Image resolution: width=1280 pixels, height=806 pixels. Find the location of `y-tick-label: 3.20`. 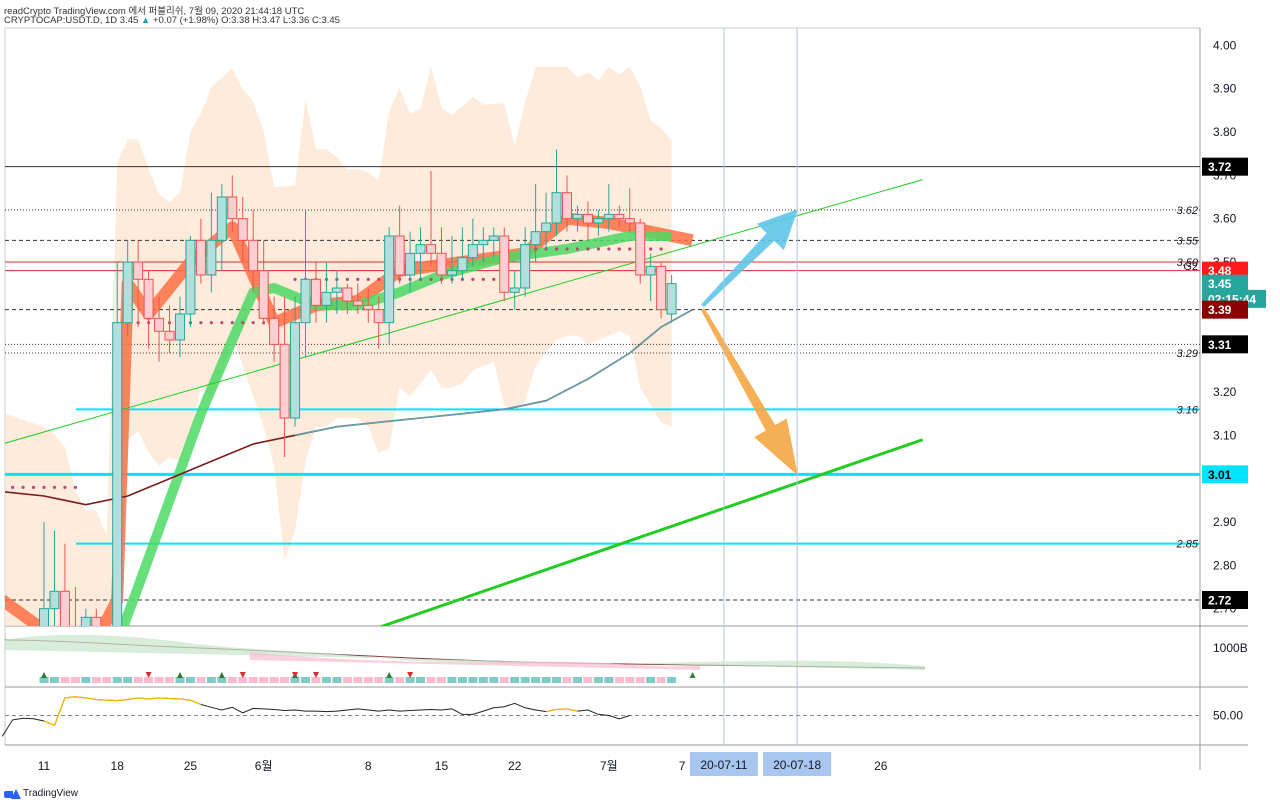

y-tick-label: 3.20 is located at coordinates (1225, 392).